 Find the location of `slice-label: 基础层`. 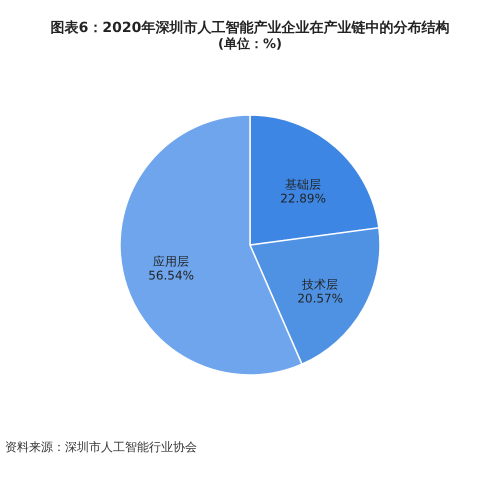

slice-label: 基础层 is located at coordinates (303, 184).